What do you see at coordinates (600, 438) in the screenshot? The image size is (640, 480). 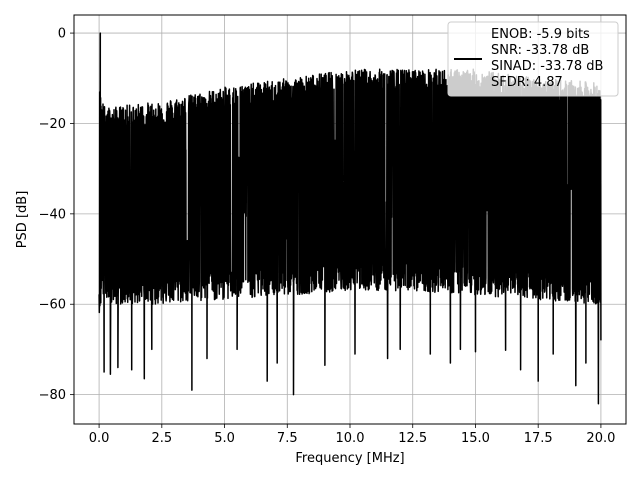 I see `x-tick-label: 20.0` at bounding box center [600, 438].